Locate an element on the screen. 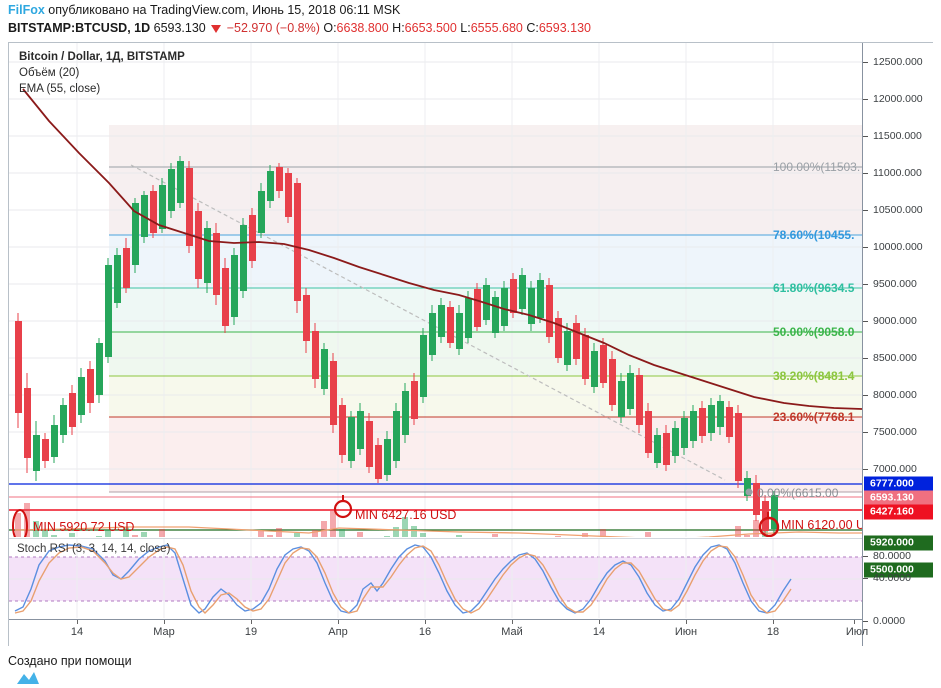 This screenshot has height=688, width=941. made-with-label: Создано при помощи is located at coordinates (70, 661).